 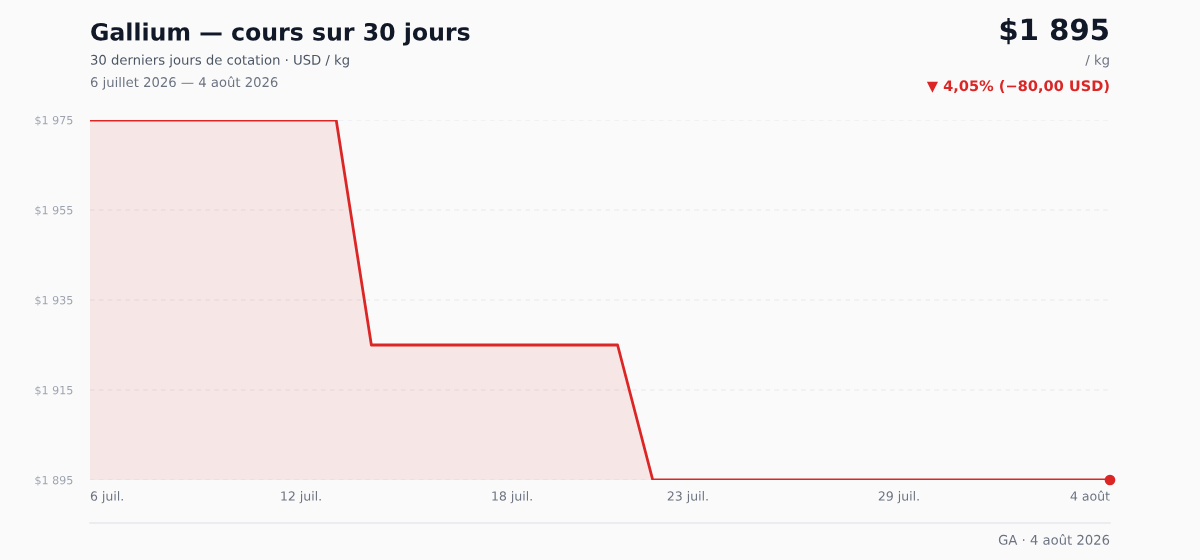 I want to click on chart-subtitle: 30 derniers jours de cotation · USD / kg, so click(x=220, y=61).